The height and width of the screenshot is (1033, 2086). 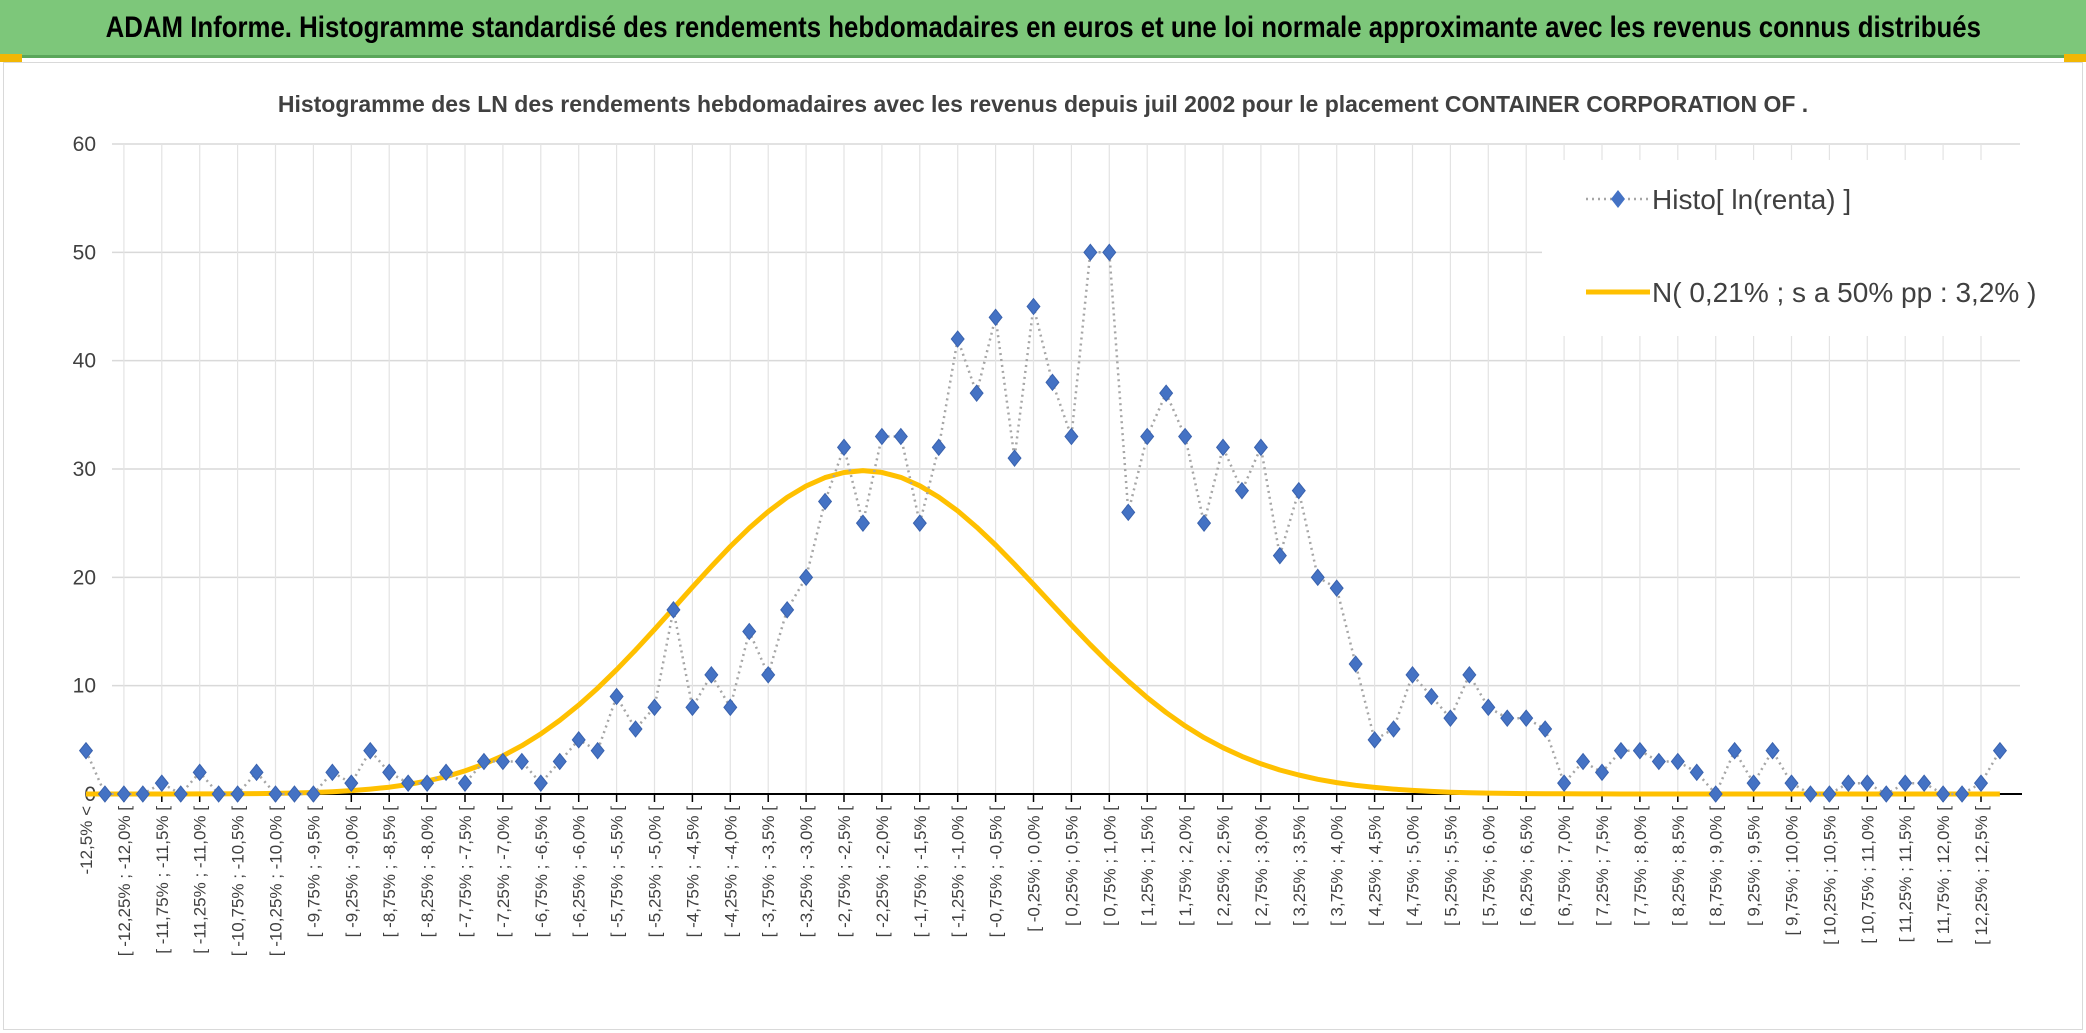 What do you see at coordinates (1716, 866) in the screenshot?
I see `x-tick-label: [ 8,75% ; 9,0% [` at bounding box center [1716, 866].